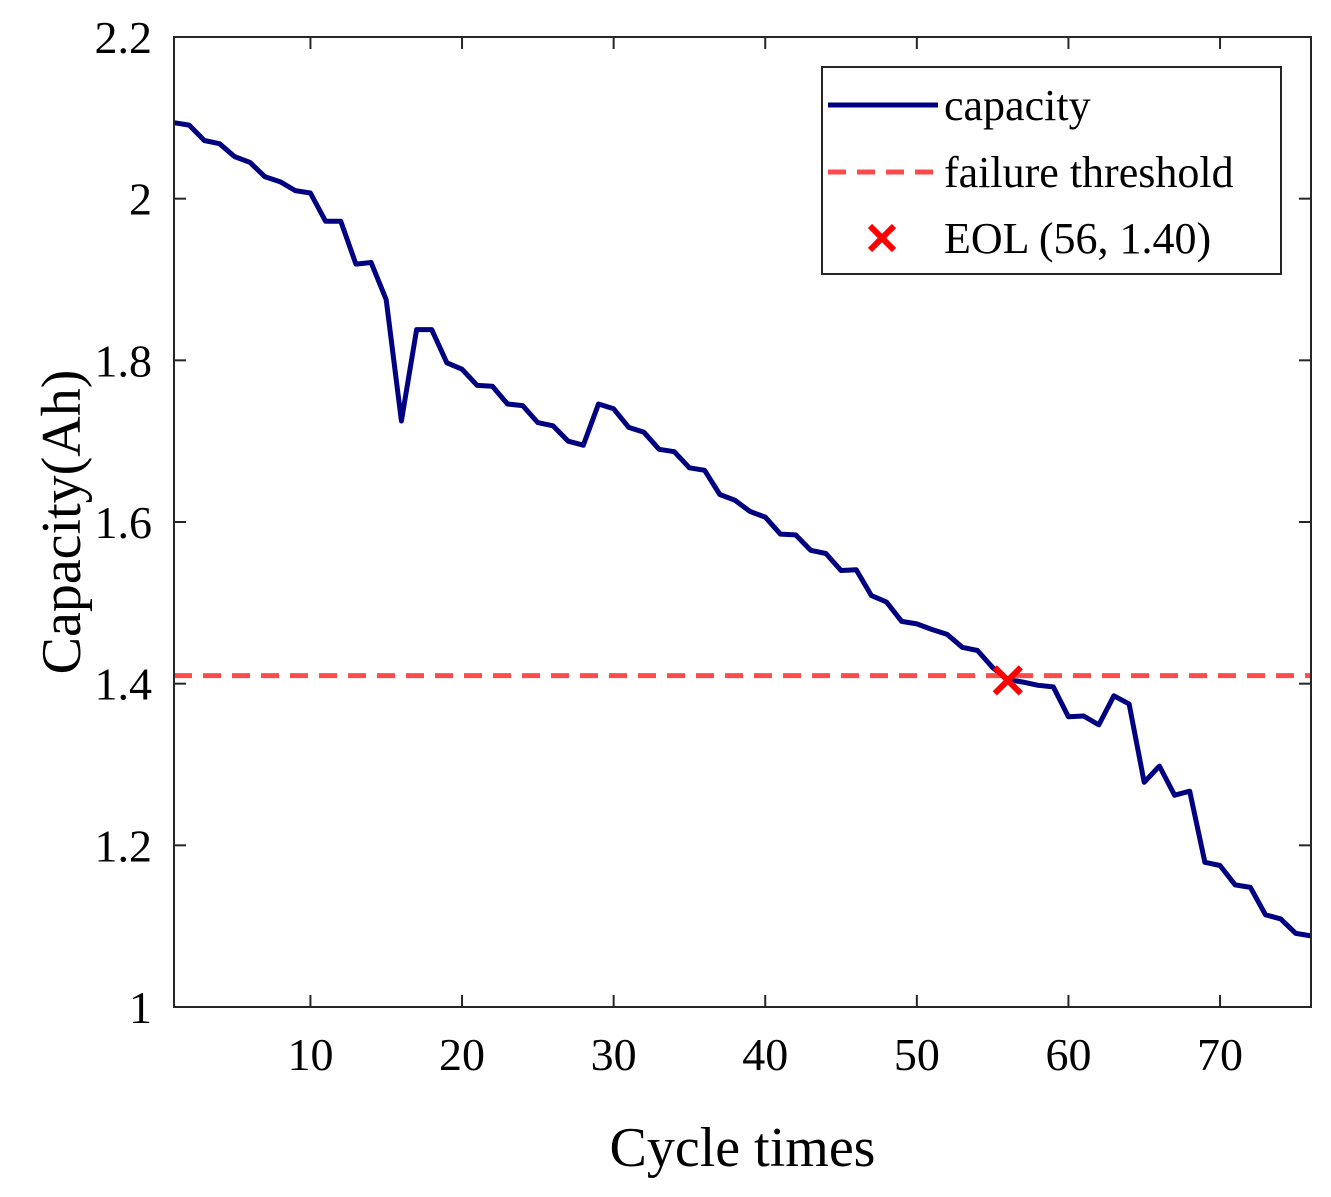  I want to click on legend-threshold-label: failure threshold, so click(1089, 172).